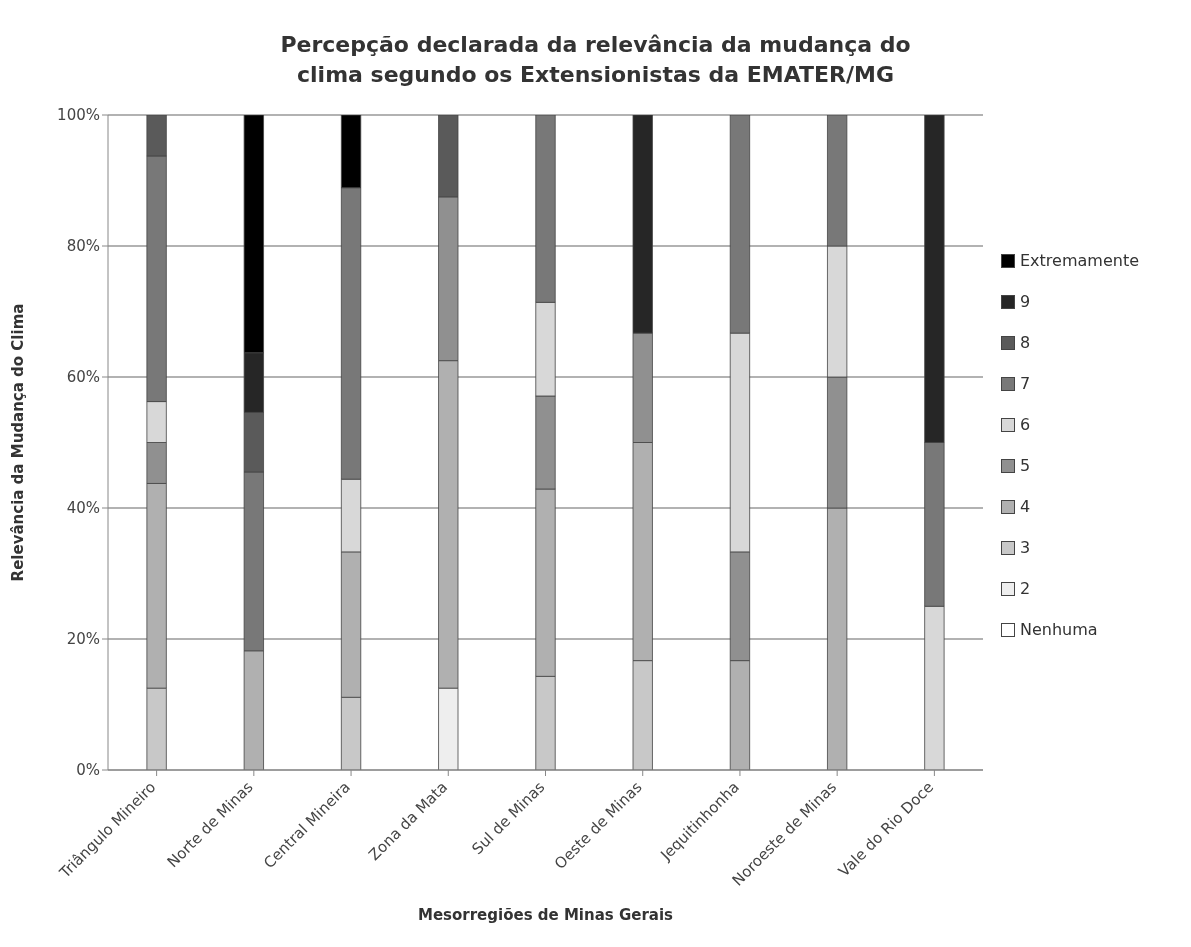 The image size is (1191, 947). I want to click on y-axis-title: Relevância da Mudança do Clima, so click(18, 442).